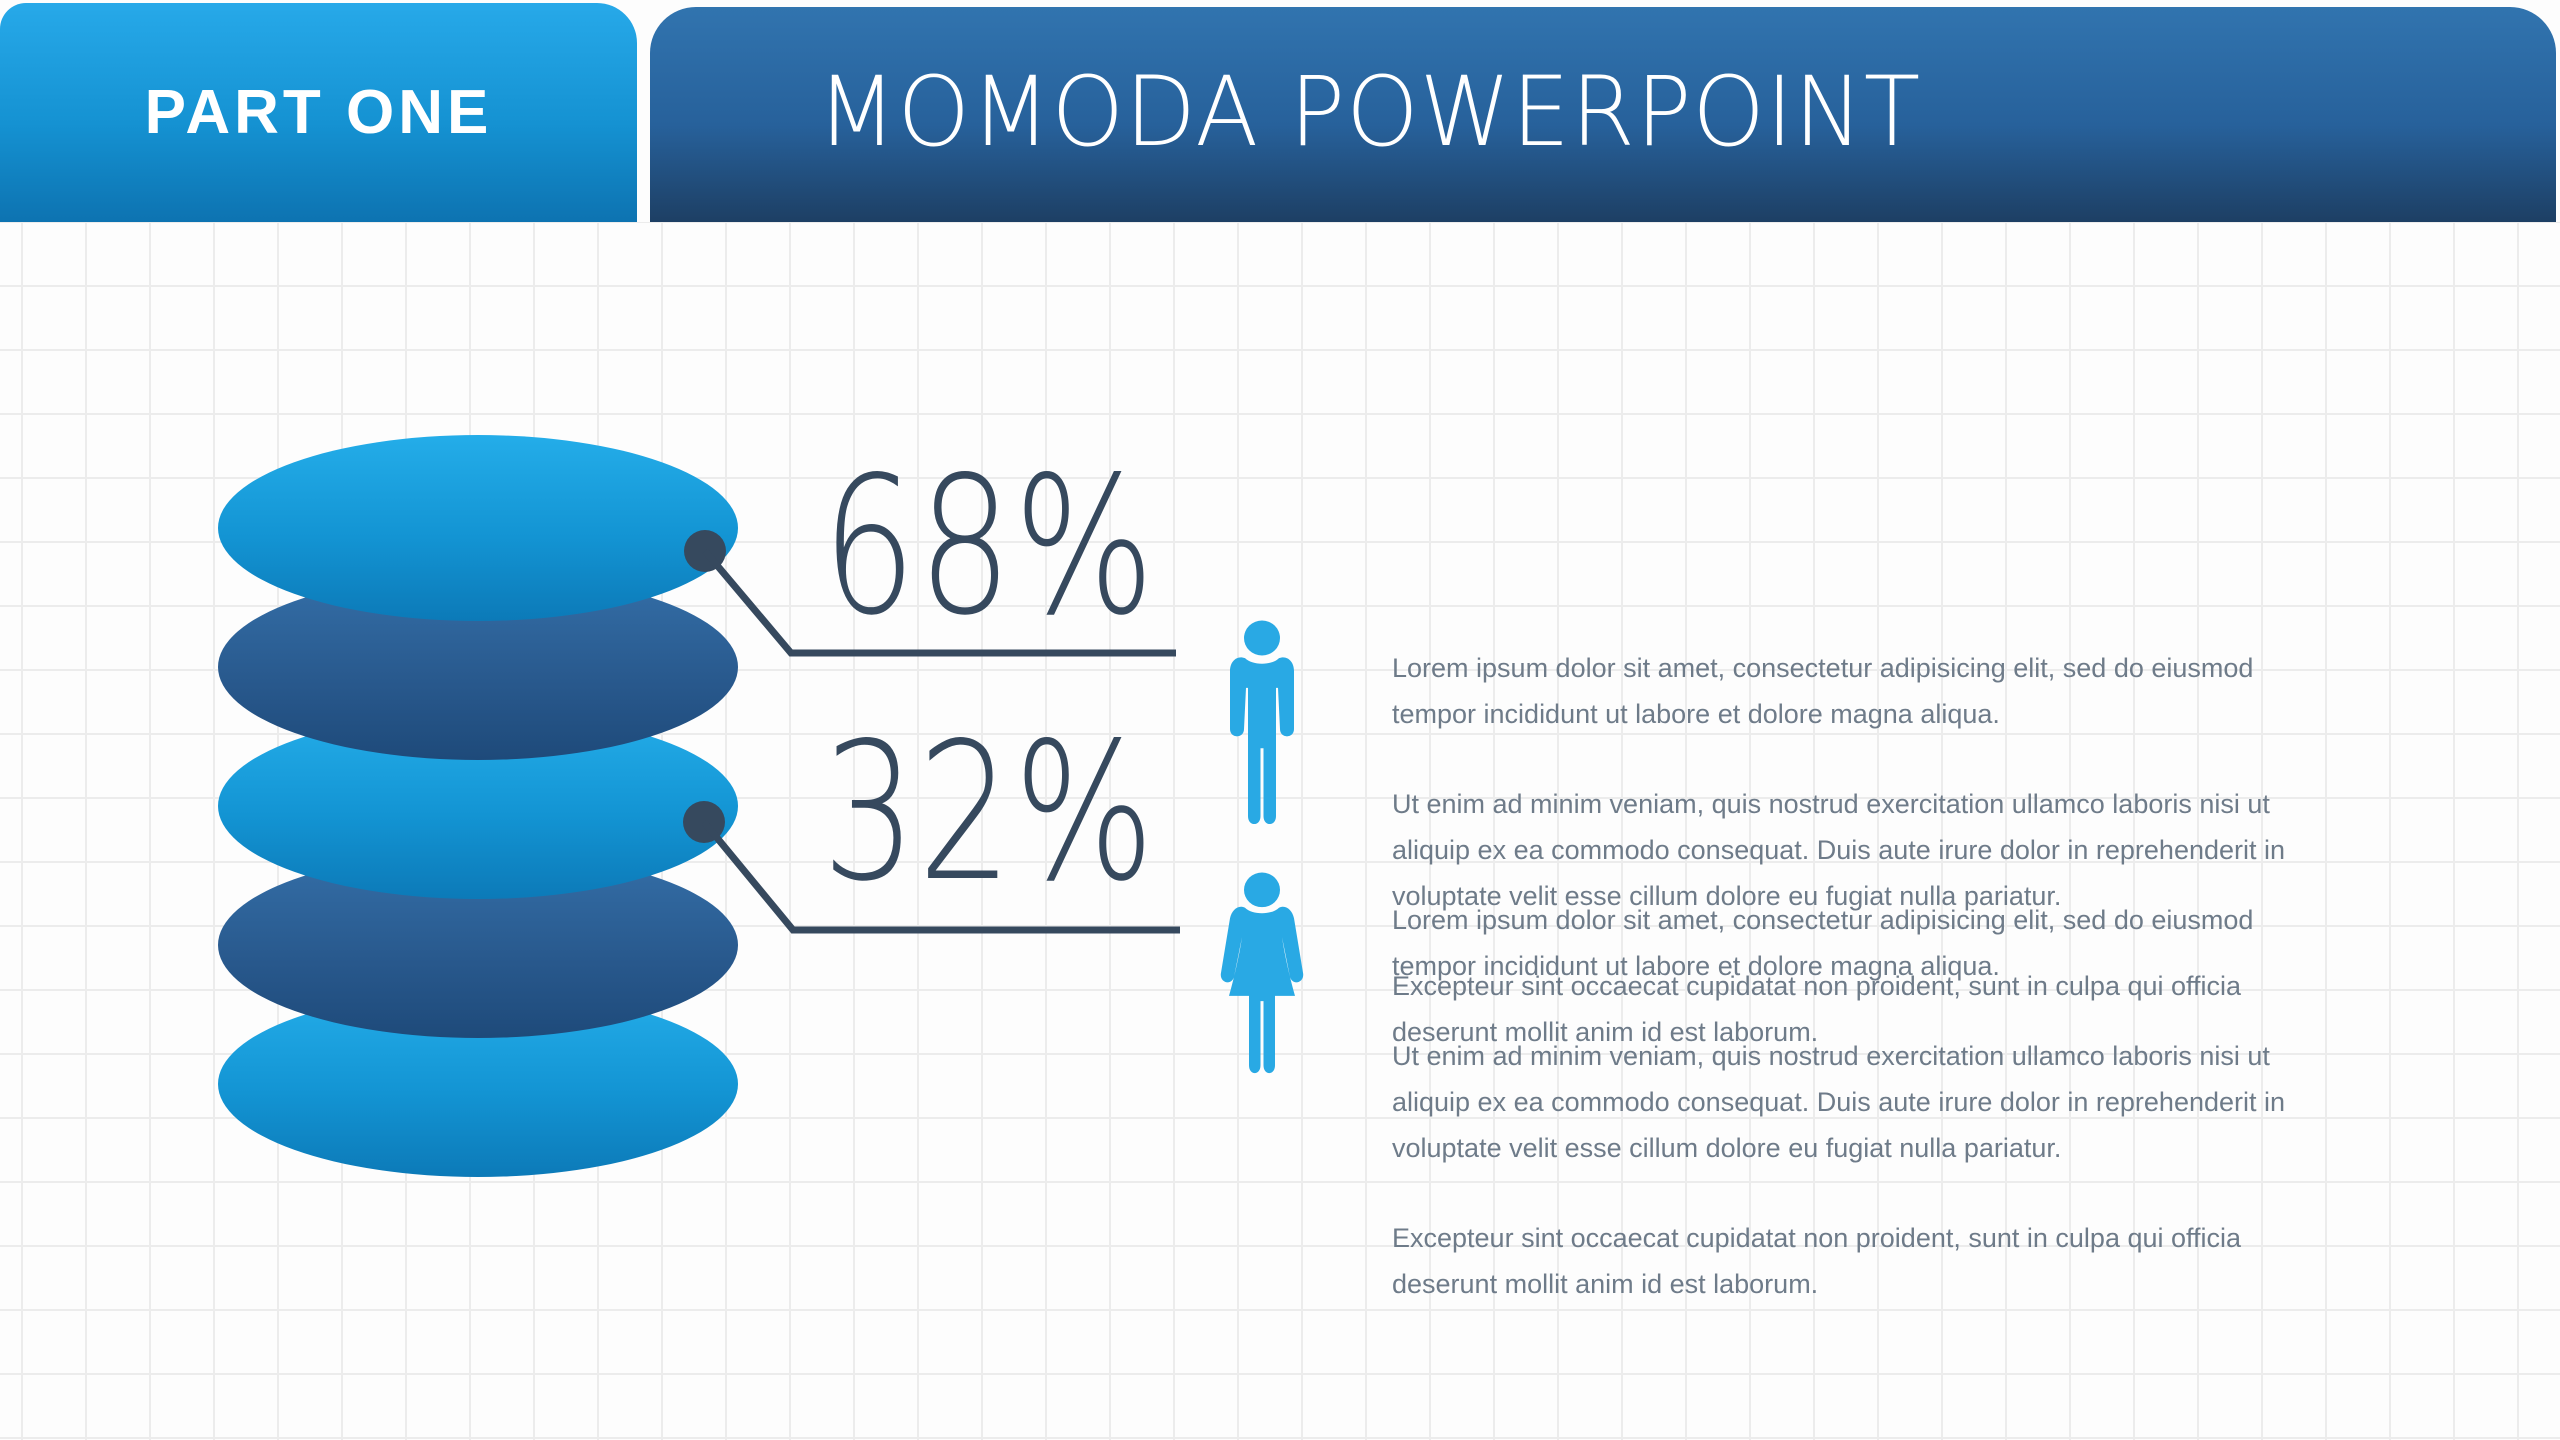  I want to click on male-icon, so click(1262, 722).